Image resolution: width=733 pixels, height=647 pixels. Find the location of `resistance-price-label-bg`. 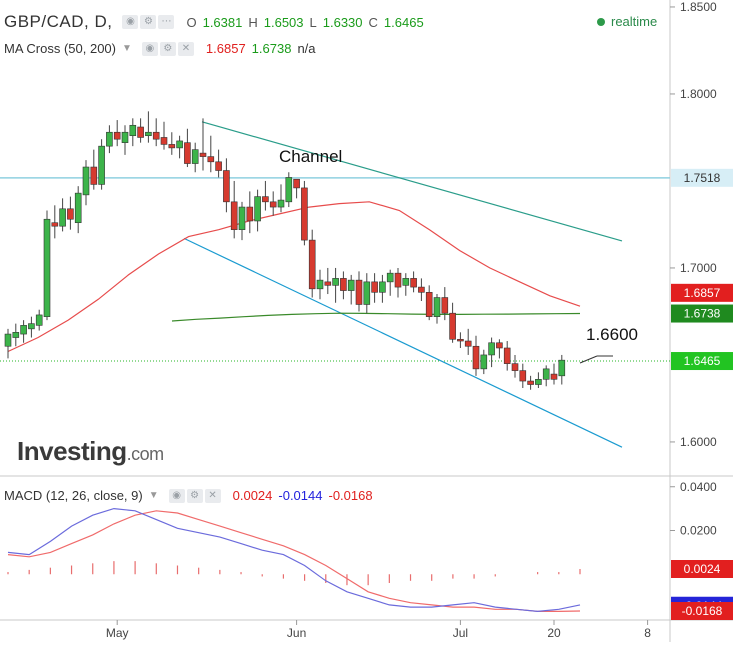

resistance-price-label-bg is located at coordinates (702, 177).